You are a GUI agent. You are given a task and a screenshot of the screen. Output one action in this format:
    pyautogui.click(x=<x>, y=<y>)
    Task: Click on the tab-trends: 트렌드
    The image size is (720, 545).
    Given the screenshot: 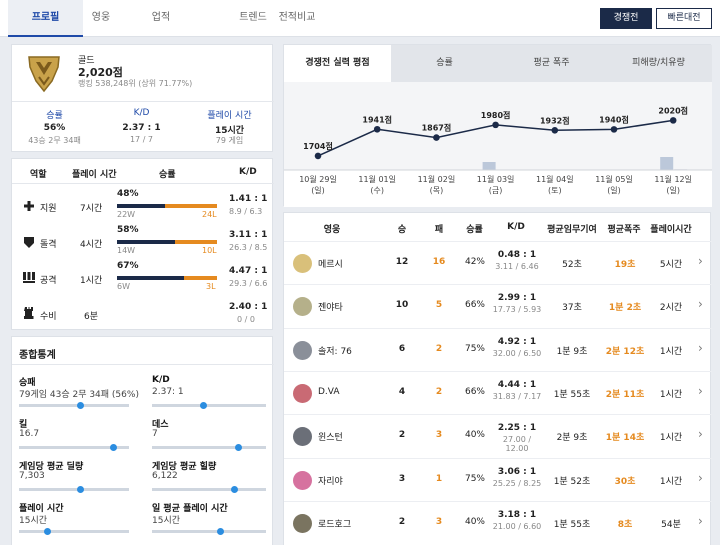 What is the action you would take?
    pyautogui.click(x=253, y=17)
    